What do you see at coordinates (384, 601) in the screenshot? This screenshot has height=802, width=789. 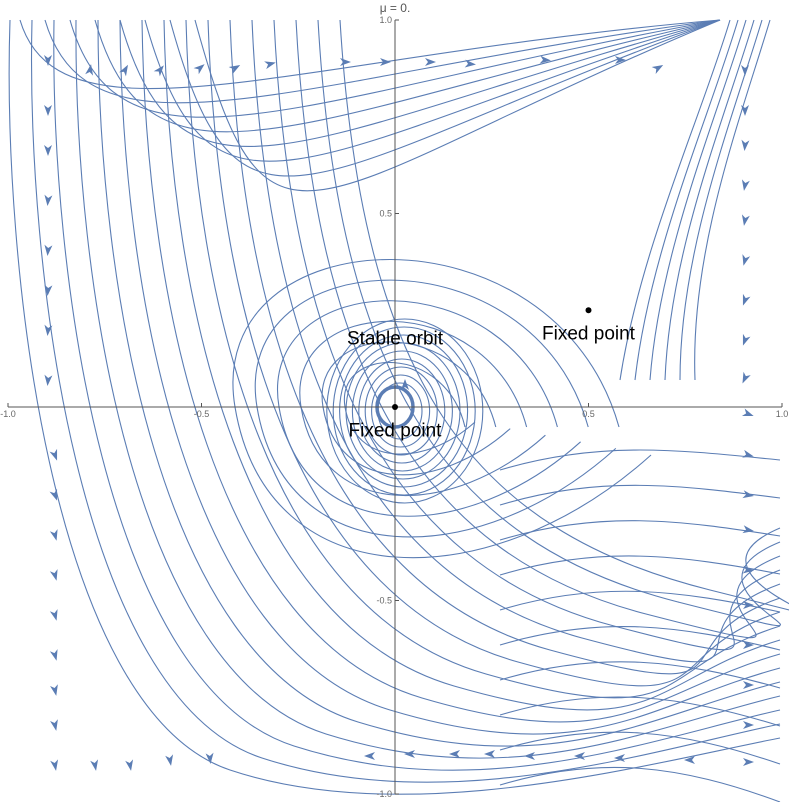 I see `y-tick-label: -0.5` at bounding box center [384, 601].